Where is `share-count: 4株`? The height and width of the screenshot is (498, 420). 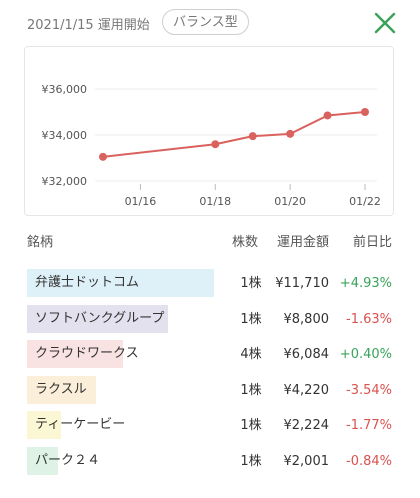
share-count: 4株 is located at coordinates (251, 354).